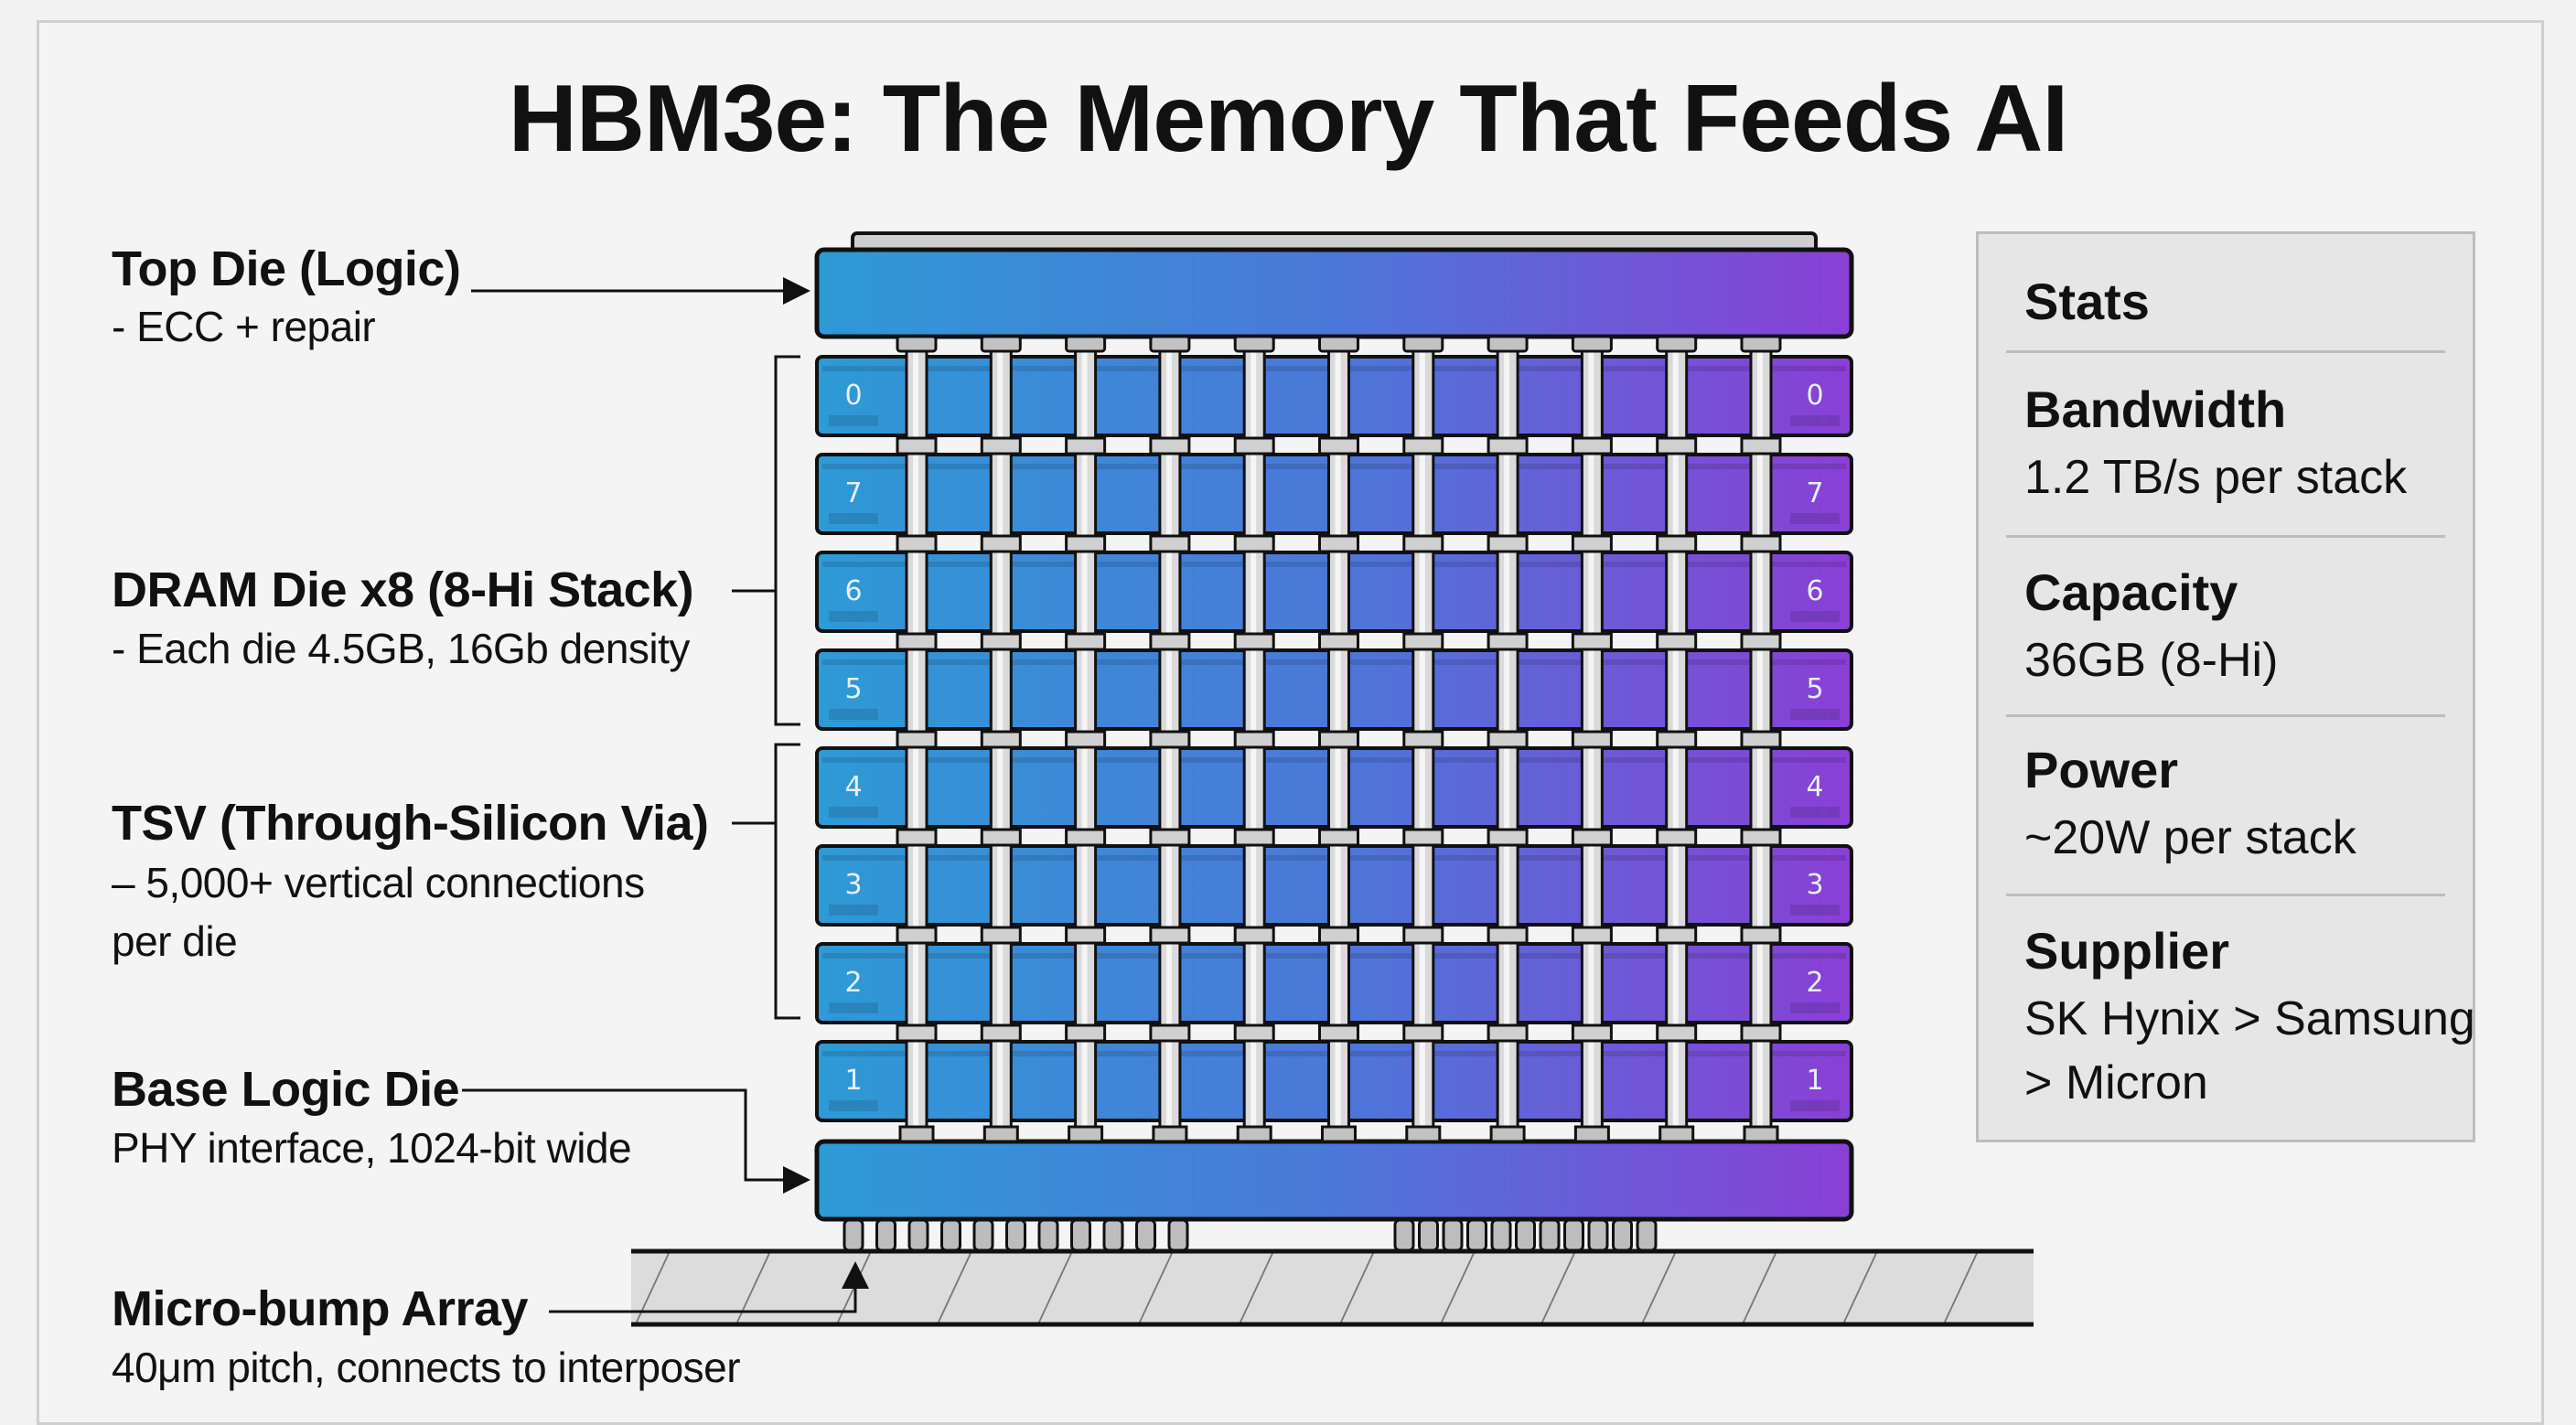 The height and width of the screenshot is (1425, 2576). Describe the element at coordinates (787, 881) in the screenshot. I see `tsv-bracket` at that location.